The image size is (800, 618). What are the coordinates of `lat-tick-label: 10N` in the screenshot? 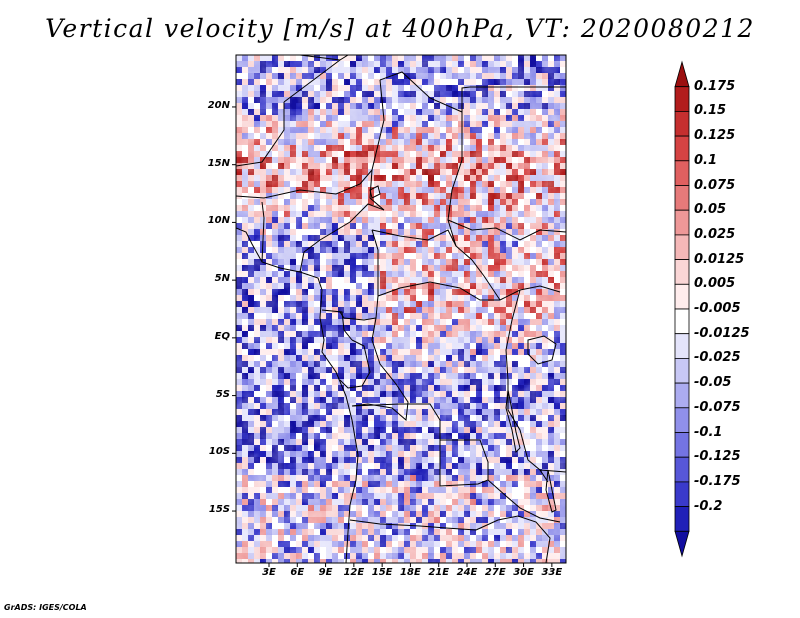 It's located at (218, 221).